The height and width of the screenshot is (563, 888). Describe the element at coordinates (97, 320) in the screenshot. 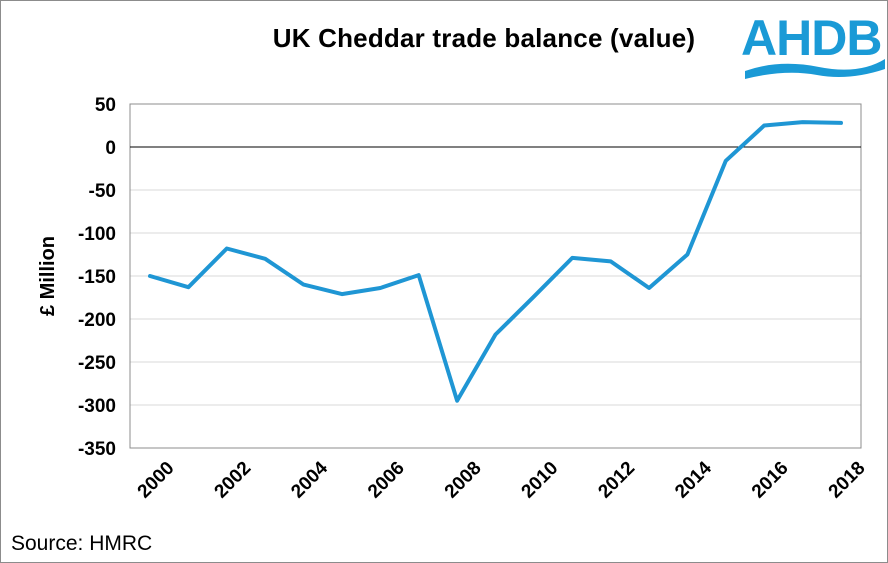

I see `y-tick-label: -200` at that location.